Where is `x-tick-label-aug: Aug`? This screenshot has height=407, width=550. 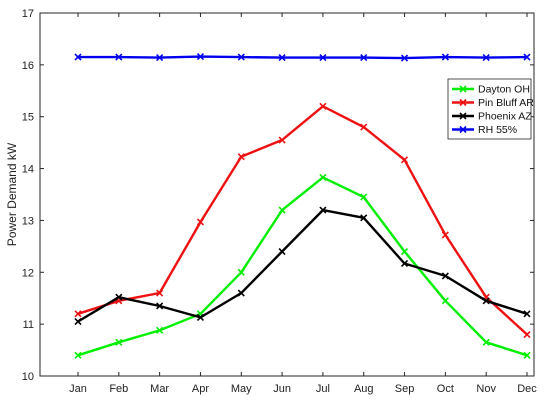 x-tick-label-aug: Aug is located at coordinates (364, 389).